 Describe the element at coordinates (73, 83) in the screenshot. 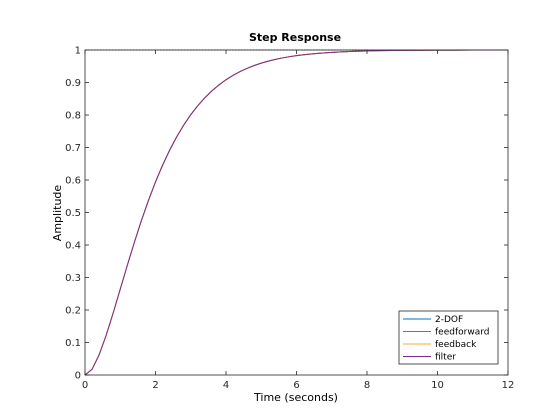

I see `y-tick-label: 0.9` at that location.